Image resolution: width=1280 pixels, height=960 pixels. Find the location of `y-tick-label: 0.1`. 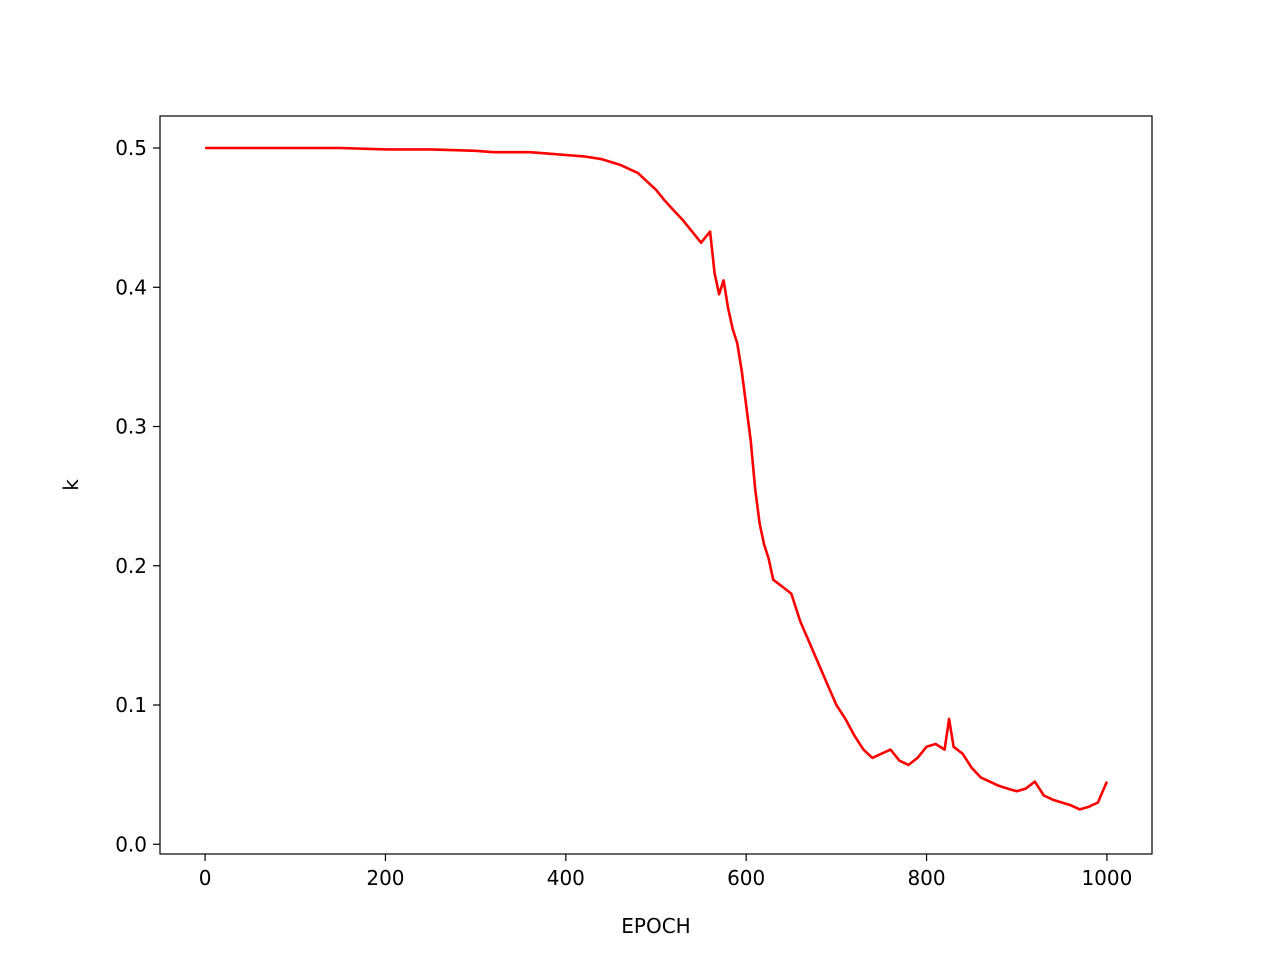

y-tick-label: 0.1 is located at coordinates (131, 705).